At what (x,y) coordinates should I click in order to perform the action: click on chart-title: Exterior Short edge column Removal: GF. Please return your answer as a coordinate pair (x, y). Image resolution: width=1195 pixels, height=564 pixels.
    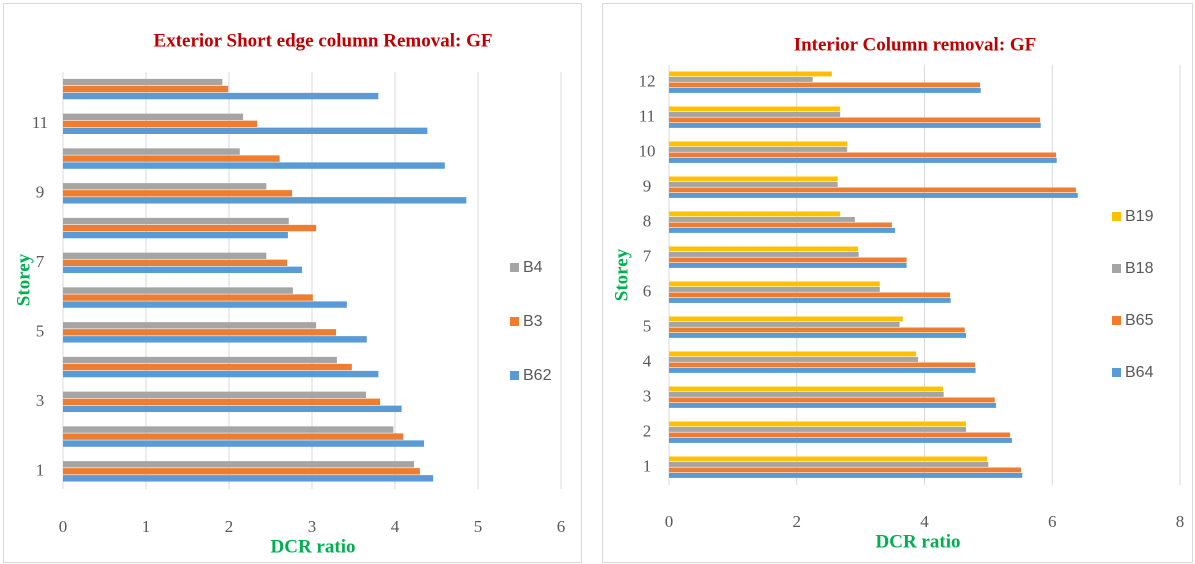
    Looking at the image, I should click on (323, 40).